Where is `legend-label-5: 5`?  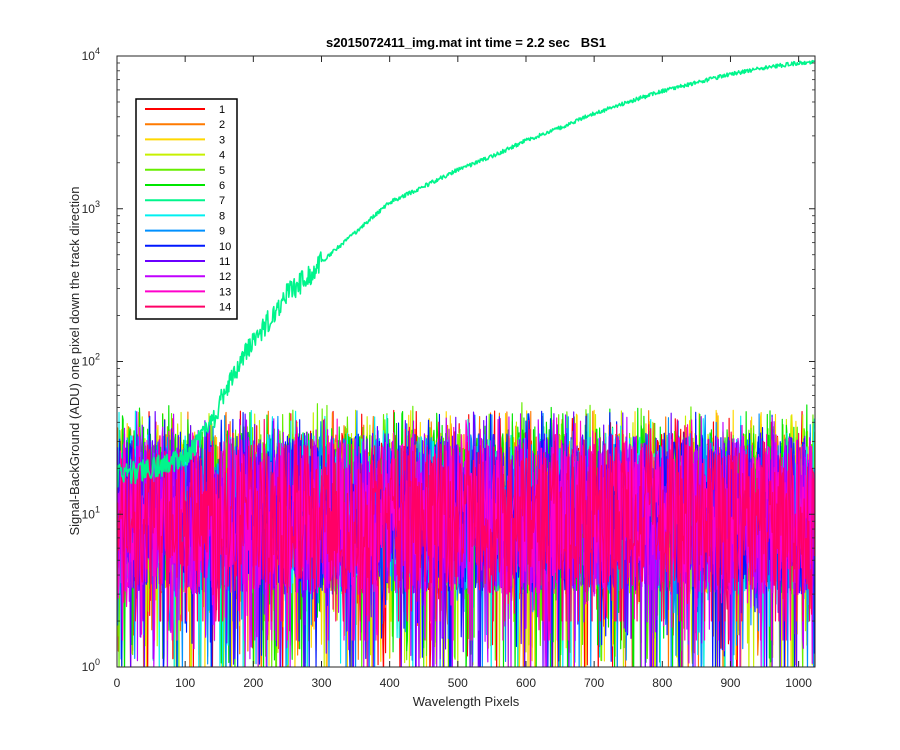 legend-label-5: 5 is located at coordinates (222, 171).